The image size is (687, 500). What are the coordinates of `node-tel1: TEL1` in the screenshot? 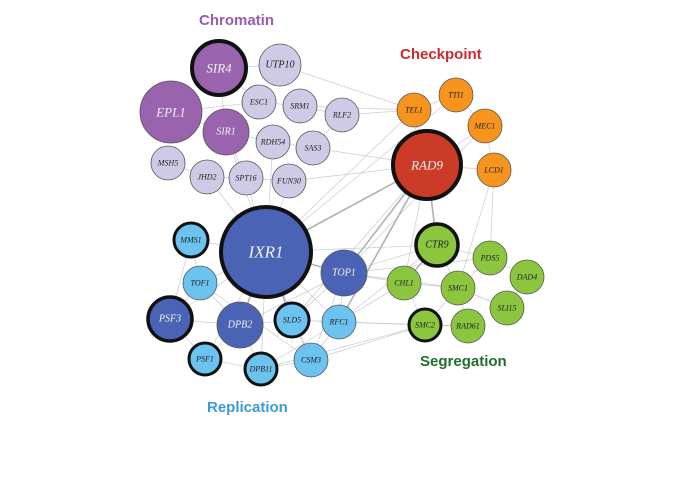 It's located at (414, 110).